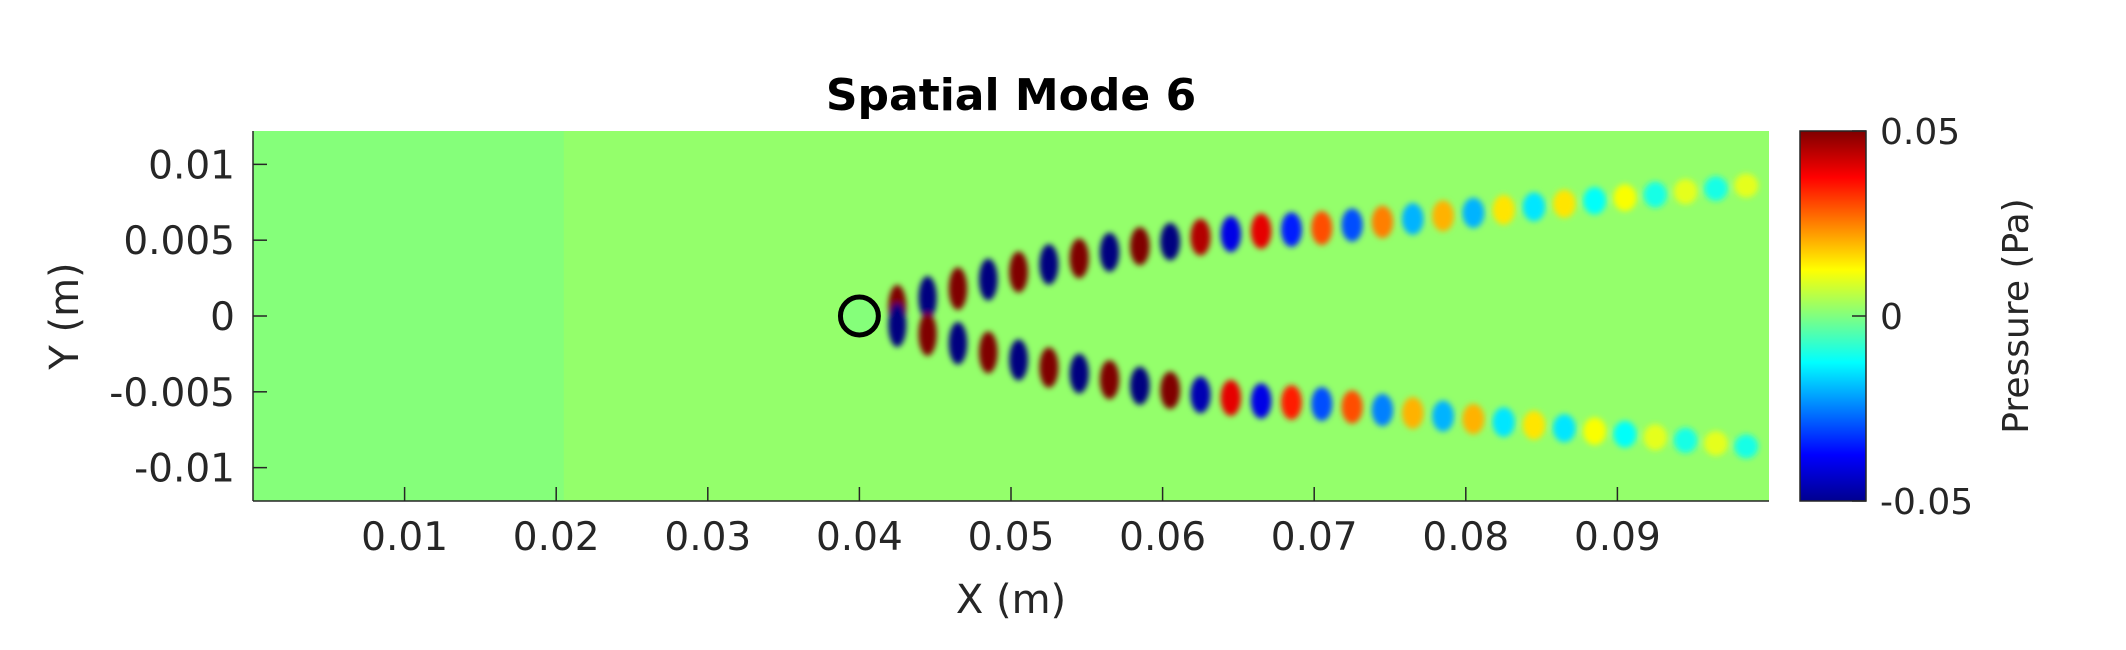 The height and width of the screenshot is (650, 2126). Describe the element at coordinates (179, 241) in the screenshot. I see `y-tick-label: 0.005` at that location.